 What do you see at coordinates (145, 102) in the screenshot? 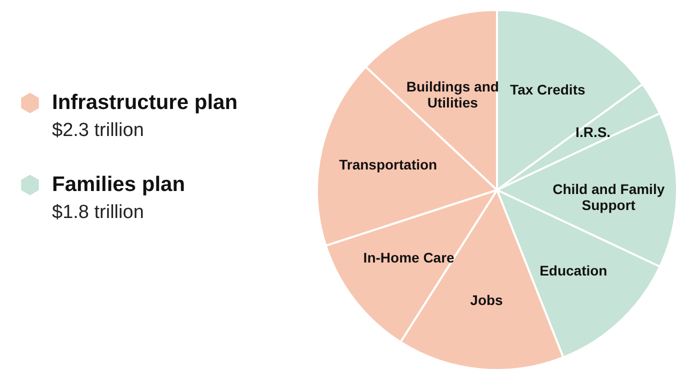
I see `text: Infrastructure plan` at bounding box center [145, 102].